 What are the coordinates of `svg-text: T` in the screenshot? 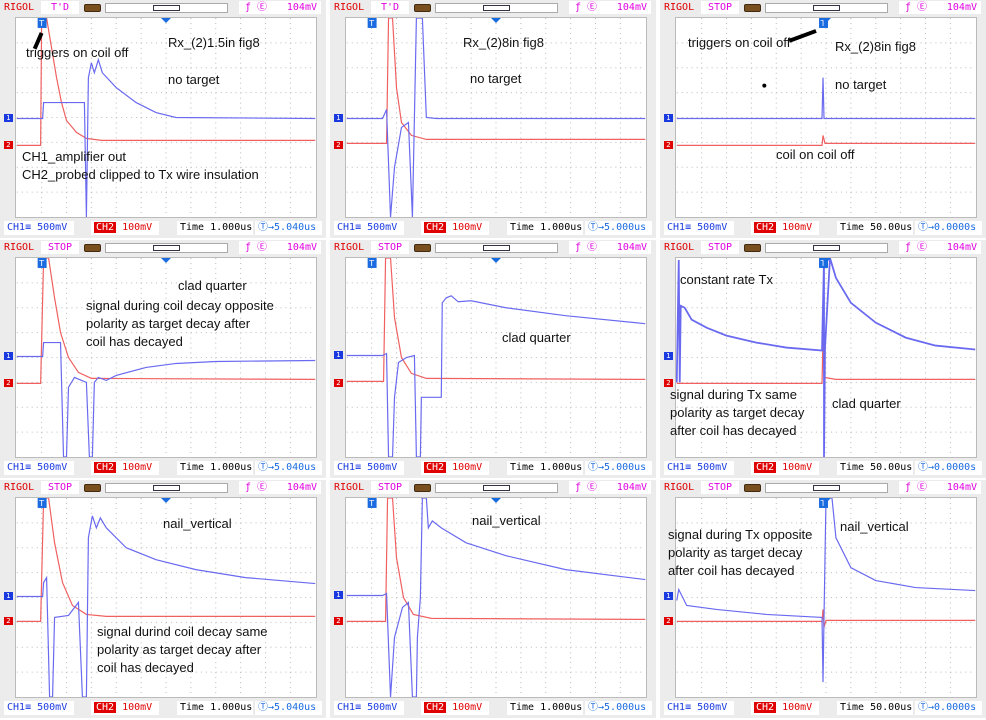 It's located at (41, 263).